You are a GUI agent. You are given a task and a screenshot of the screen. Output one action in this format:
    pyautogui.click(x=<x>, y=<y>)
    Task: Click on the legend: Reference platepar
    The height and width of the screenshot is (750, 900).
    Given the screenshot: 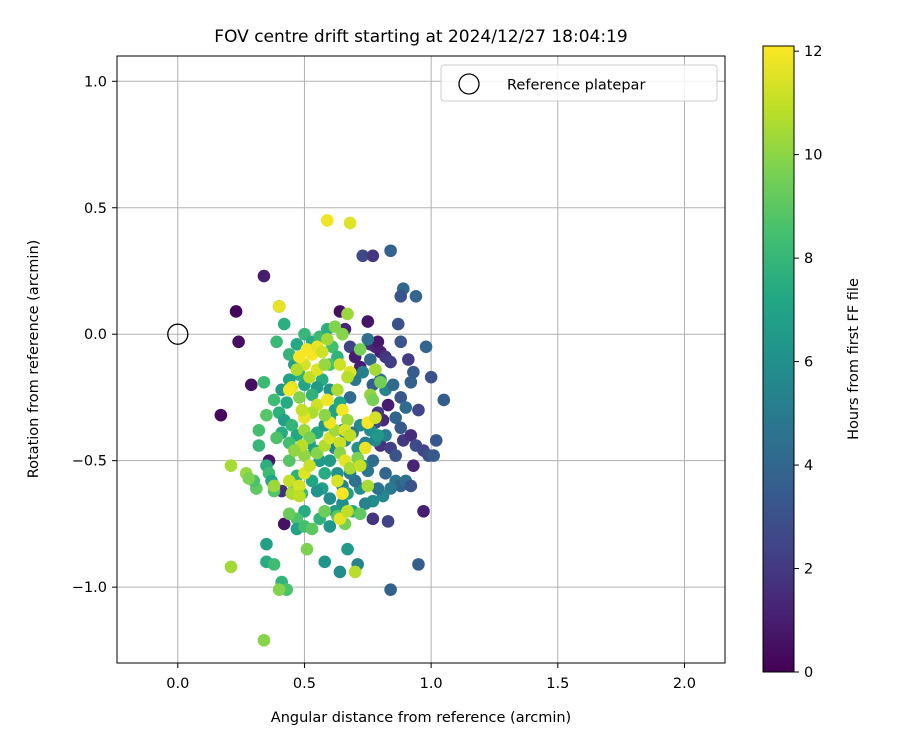 What is the action you would take?
    pyautogui.click(x=579, y=83)
    